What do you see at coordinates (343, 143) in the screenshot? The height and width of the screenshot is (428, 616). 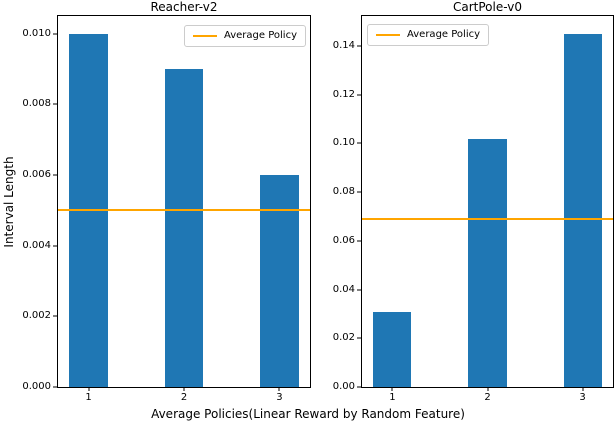 I see `y-tick-label: 0.10` at bounding box center [343, 143].